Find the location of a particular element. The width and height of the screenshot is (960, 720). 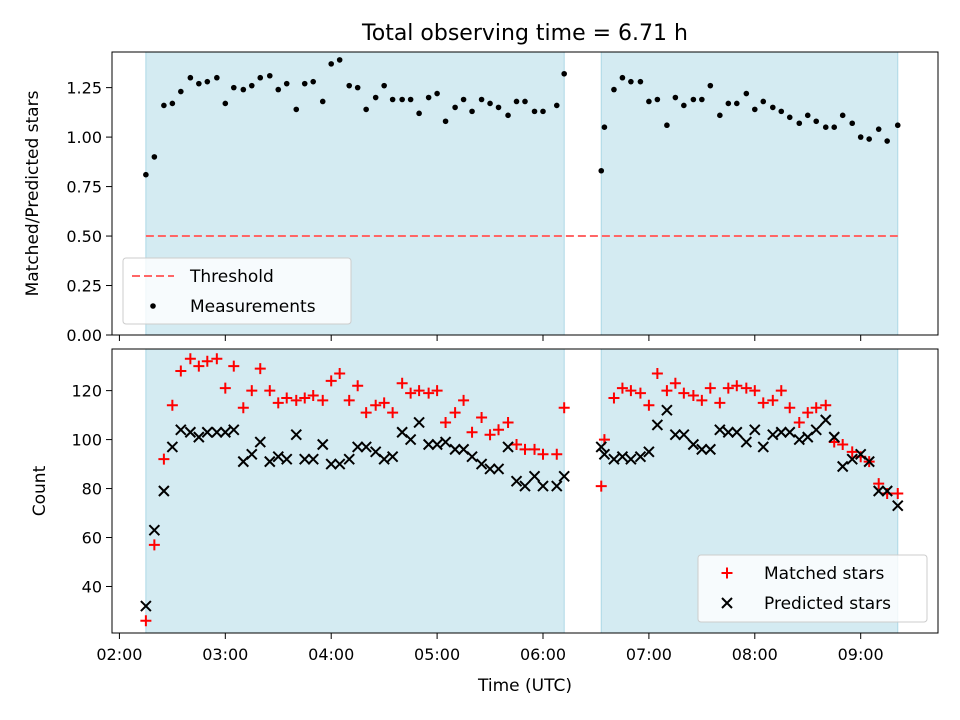

count-y-axis-label: Count is located at coordinates (40, 490).